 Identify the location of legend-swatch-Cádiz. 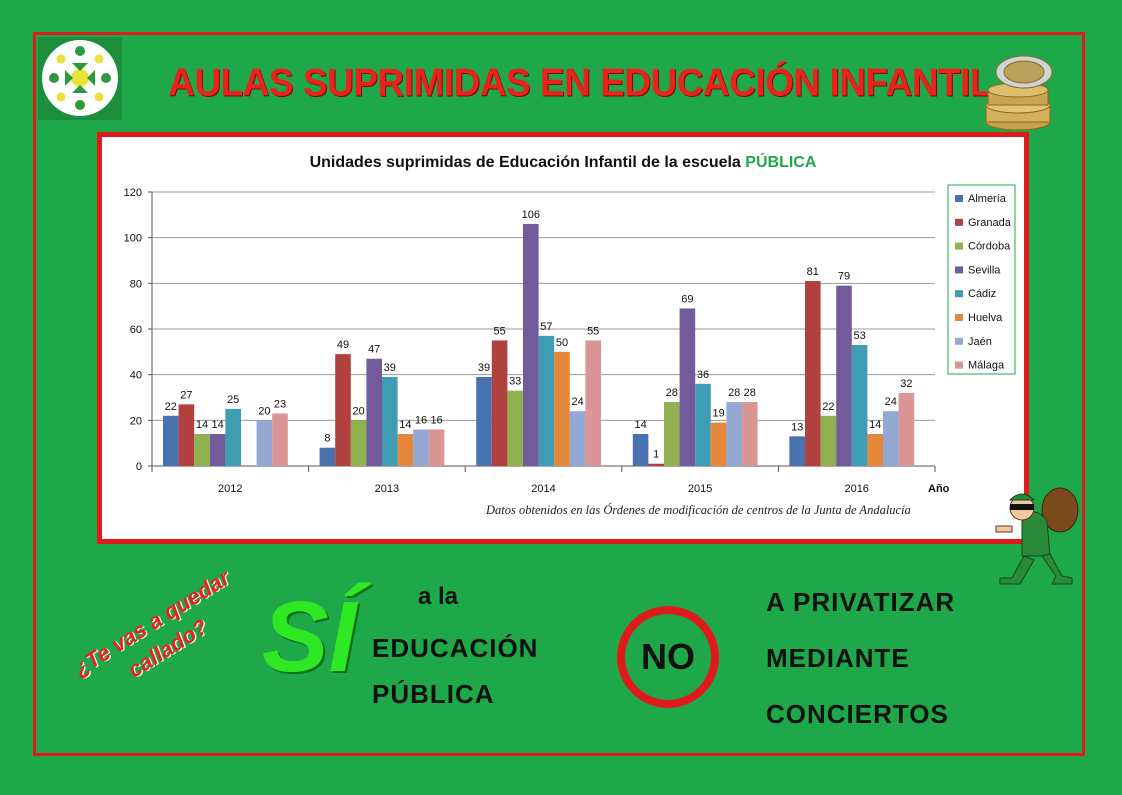
(959, 294).